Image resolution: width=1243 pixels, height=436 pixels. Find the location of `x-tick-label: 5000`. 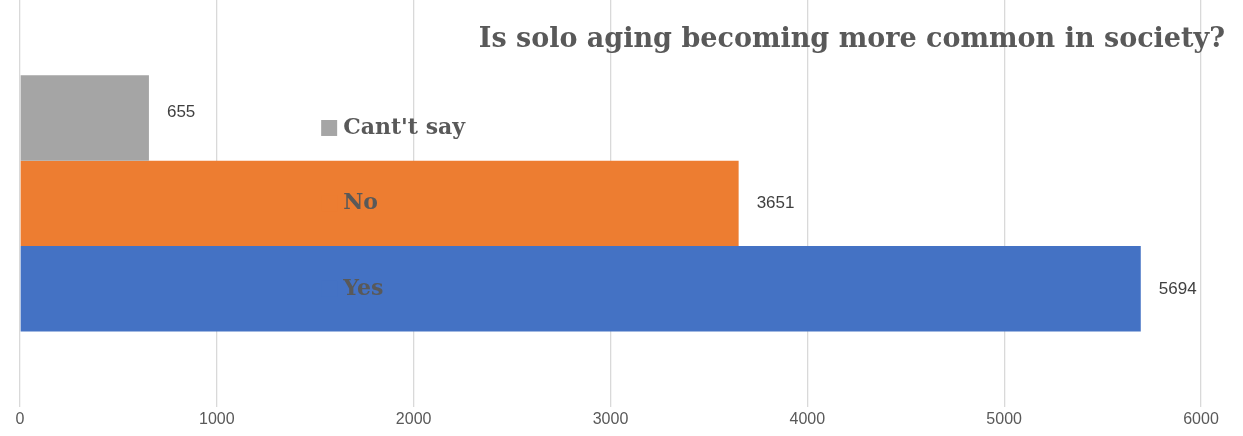

x-tick-label: 5000 is located at coordinates (1004, 418).